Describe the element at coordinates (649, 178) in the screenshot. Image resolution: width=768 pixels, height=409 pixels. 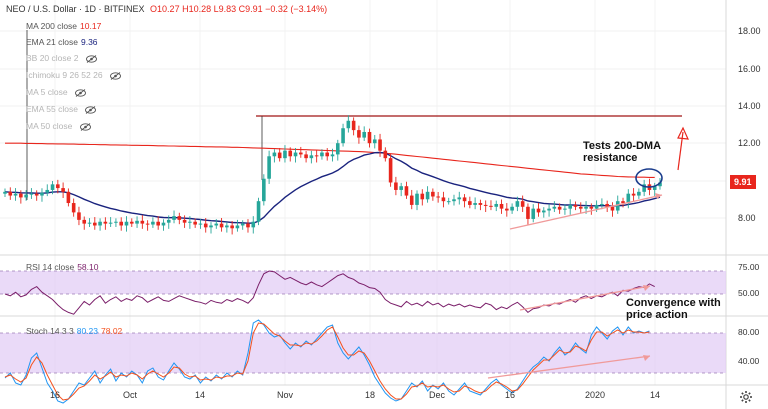
I see `dma-test-circle` at that location.